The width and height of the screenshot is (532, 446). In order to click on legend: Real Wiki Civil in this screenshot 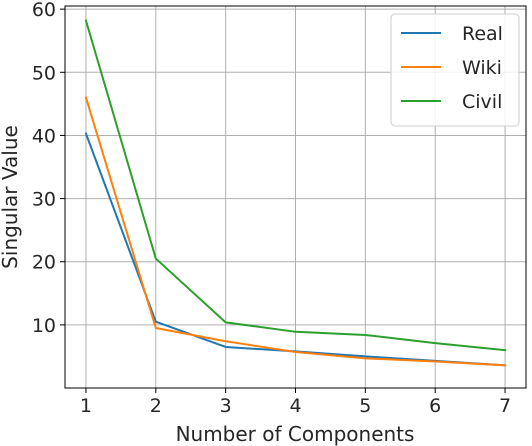, I will do `click(455, 70)`.